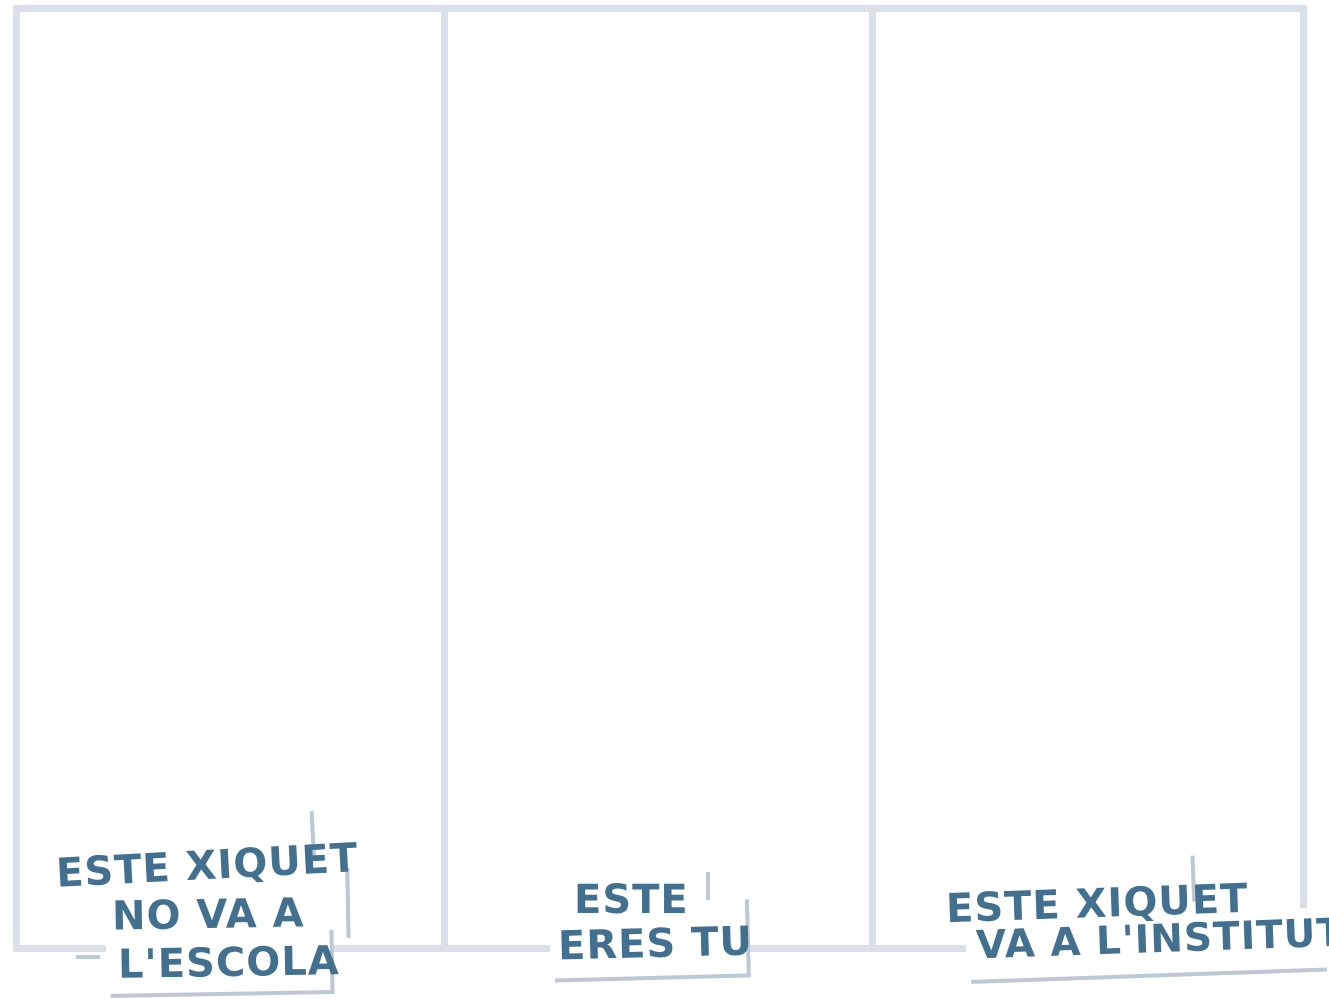  Describe the element at coordinates (655, 944) in the screenshot. I see `caption-middle-line-2: ERES TU` at that location.